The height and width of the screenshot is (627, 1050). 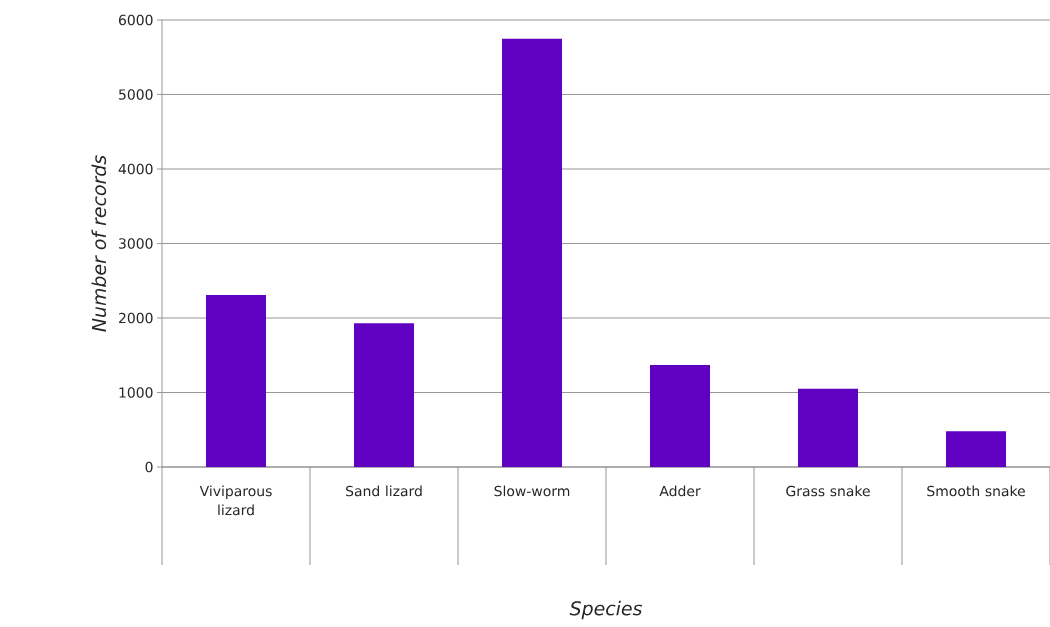 I want to click on y-tick-label: 3000, so click(x=136, y=243).